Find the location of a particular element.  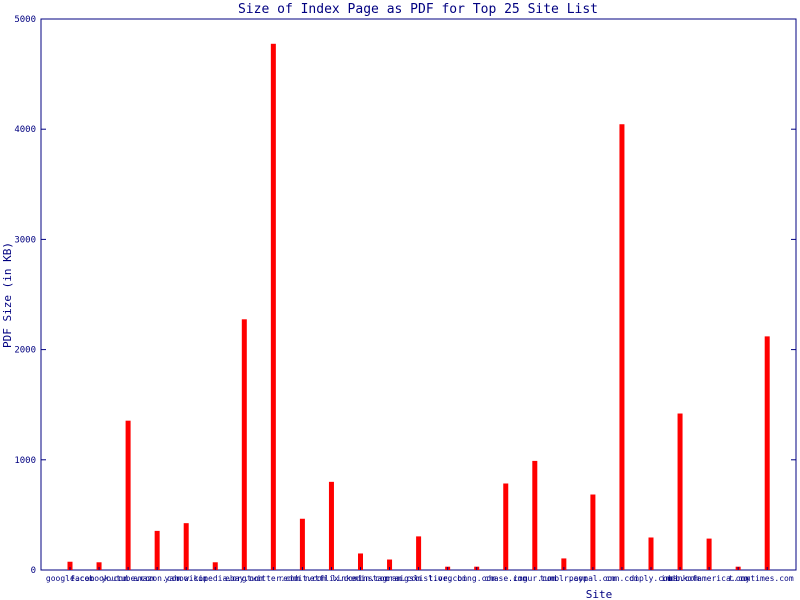

y-tick-label: 0 is located at coordinates (33, 571).